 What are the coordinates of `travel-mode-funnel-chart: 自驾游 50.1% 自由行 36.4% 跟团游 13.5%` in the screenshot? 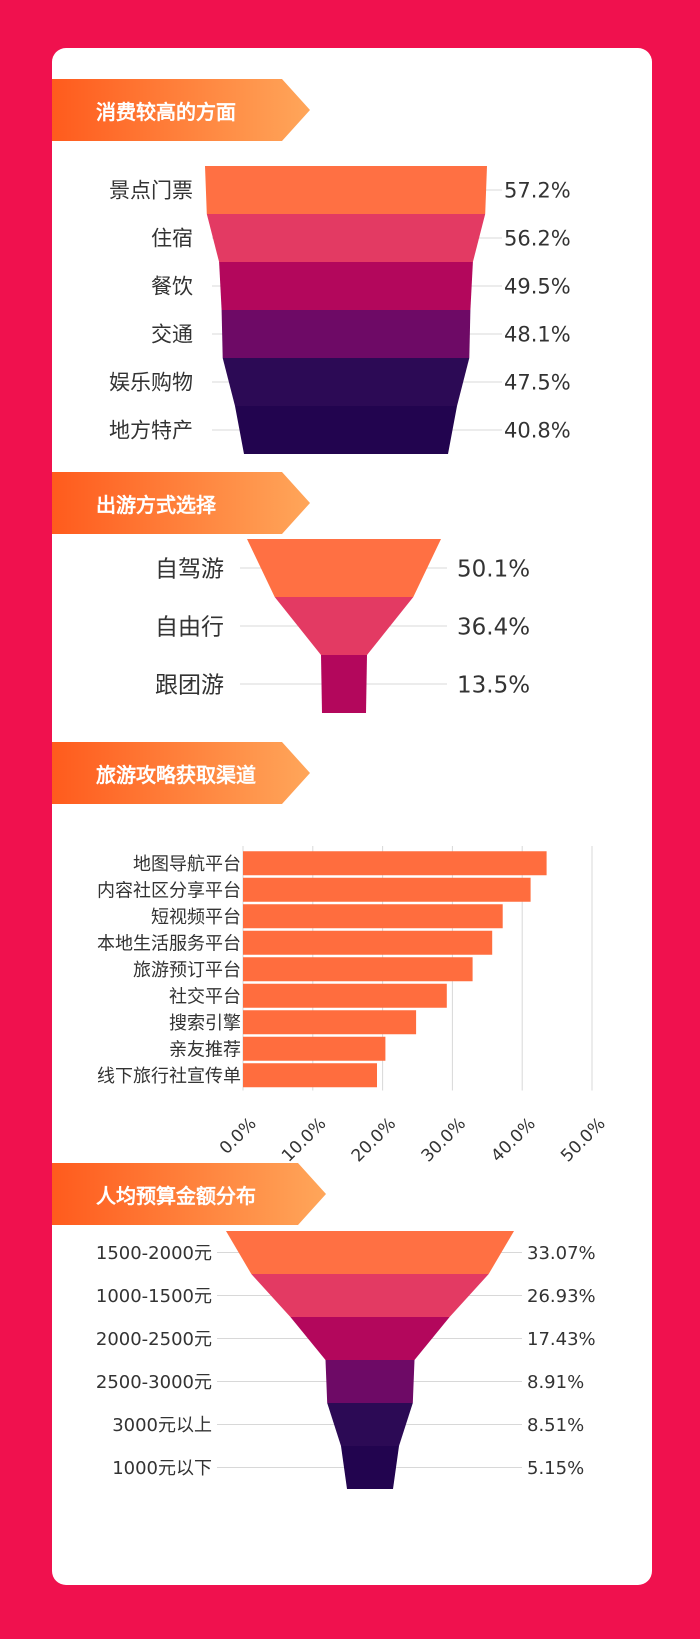 It's located at (342, 626).